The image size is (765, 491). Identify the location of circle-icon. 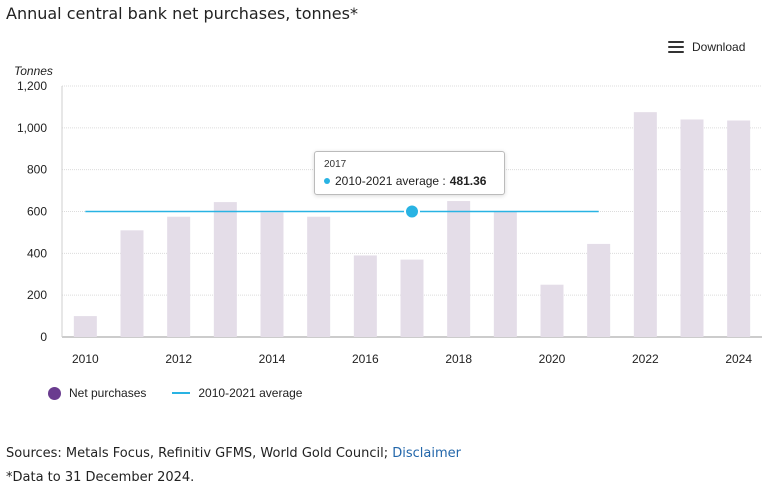
(54, 393).